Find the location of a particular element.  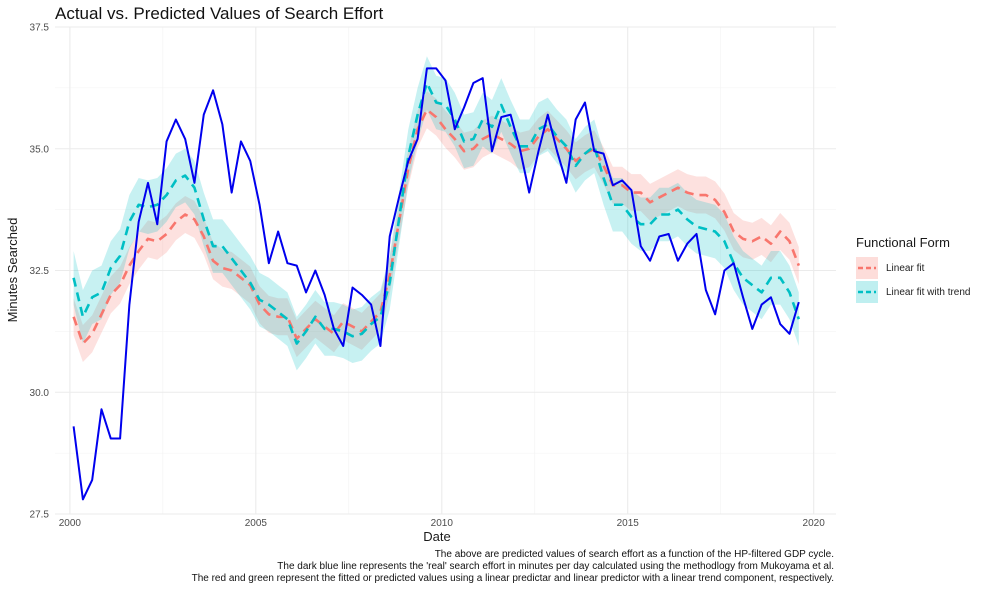

y-tick-label: 30.0 is located at coordinates (40, 393).